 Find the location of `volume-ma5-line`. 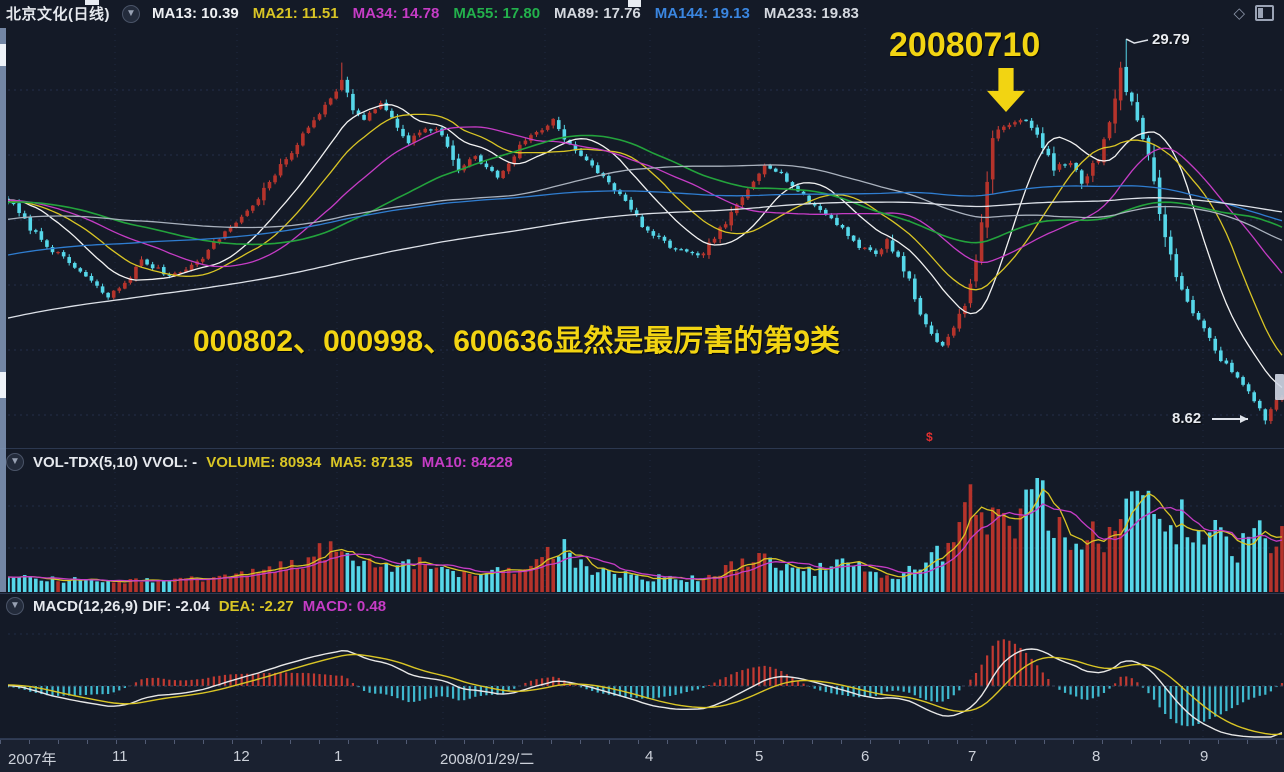

volume-ma5-line is located at coordinates (645, 535).